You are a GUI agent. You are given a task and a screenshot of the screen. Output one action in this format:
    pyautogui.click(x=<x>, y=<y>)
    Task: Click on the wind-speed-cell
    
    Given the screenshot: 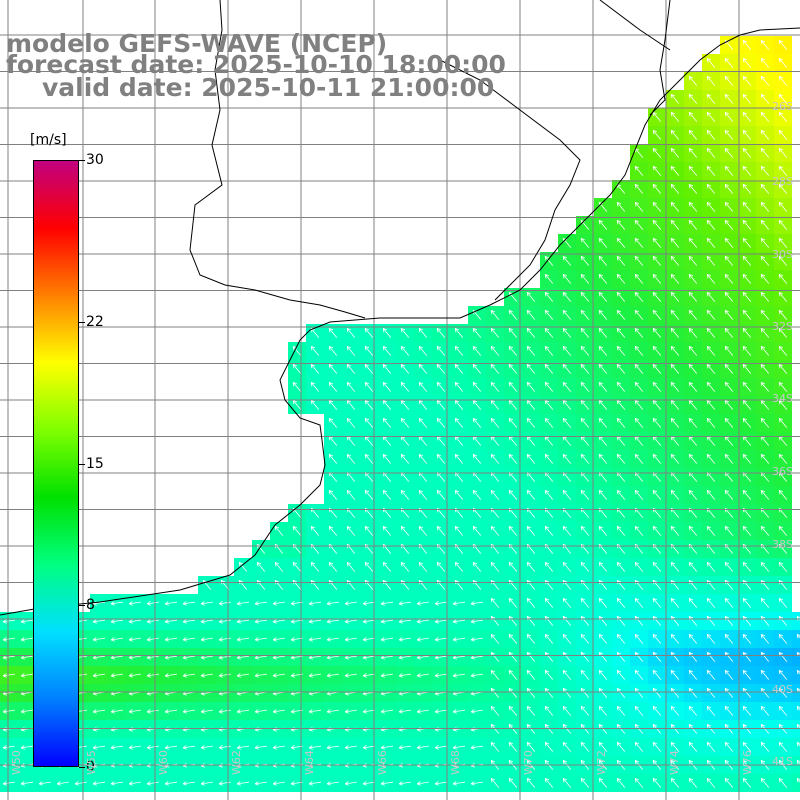 What is the action you would take?
    pyautogui.click(x=796, y=675)
    